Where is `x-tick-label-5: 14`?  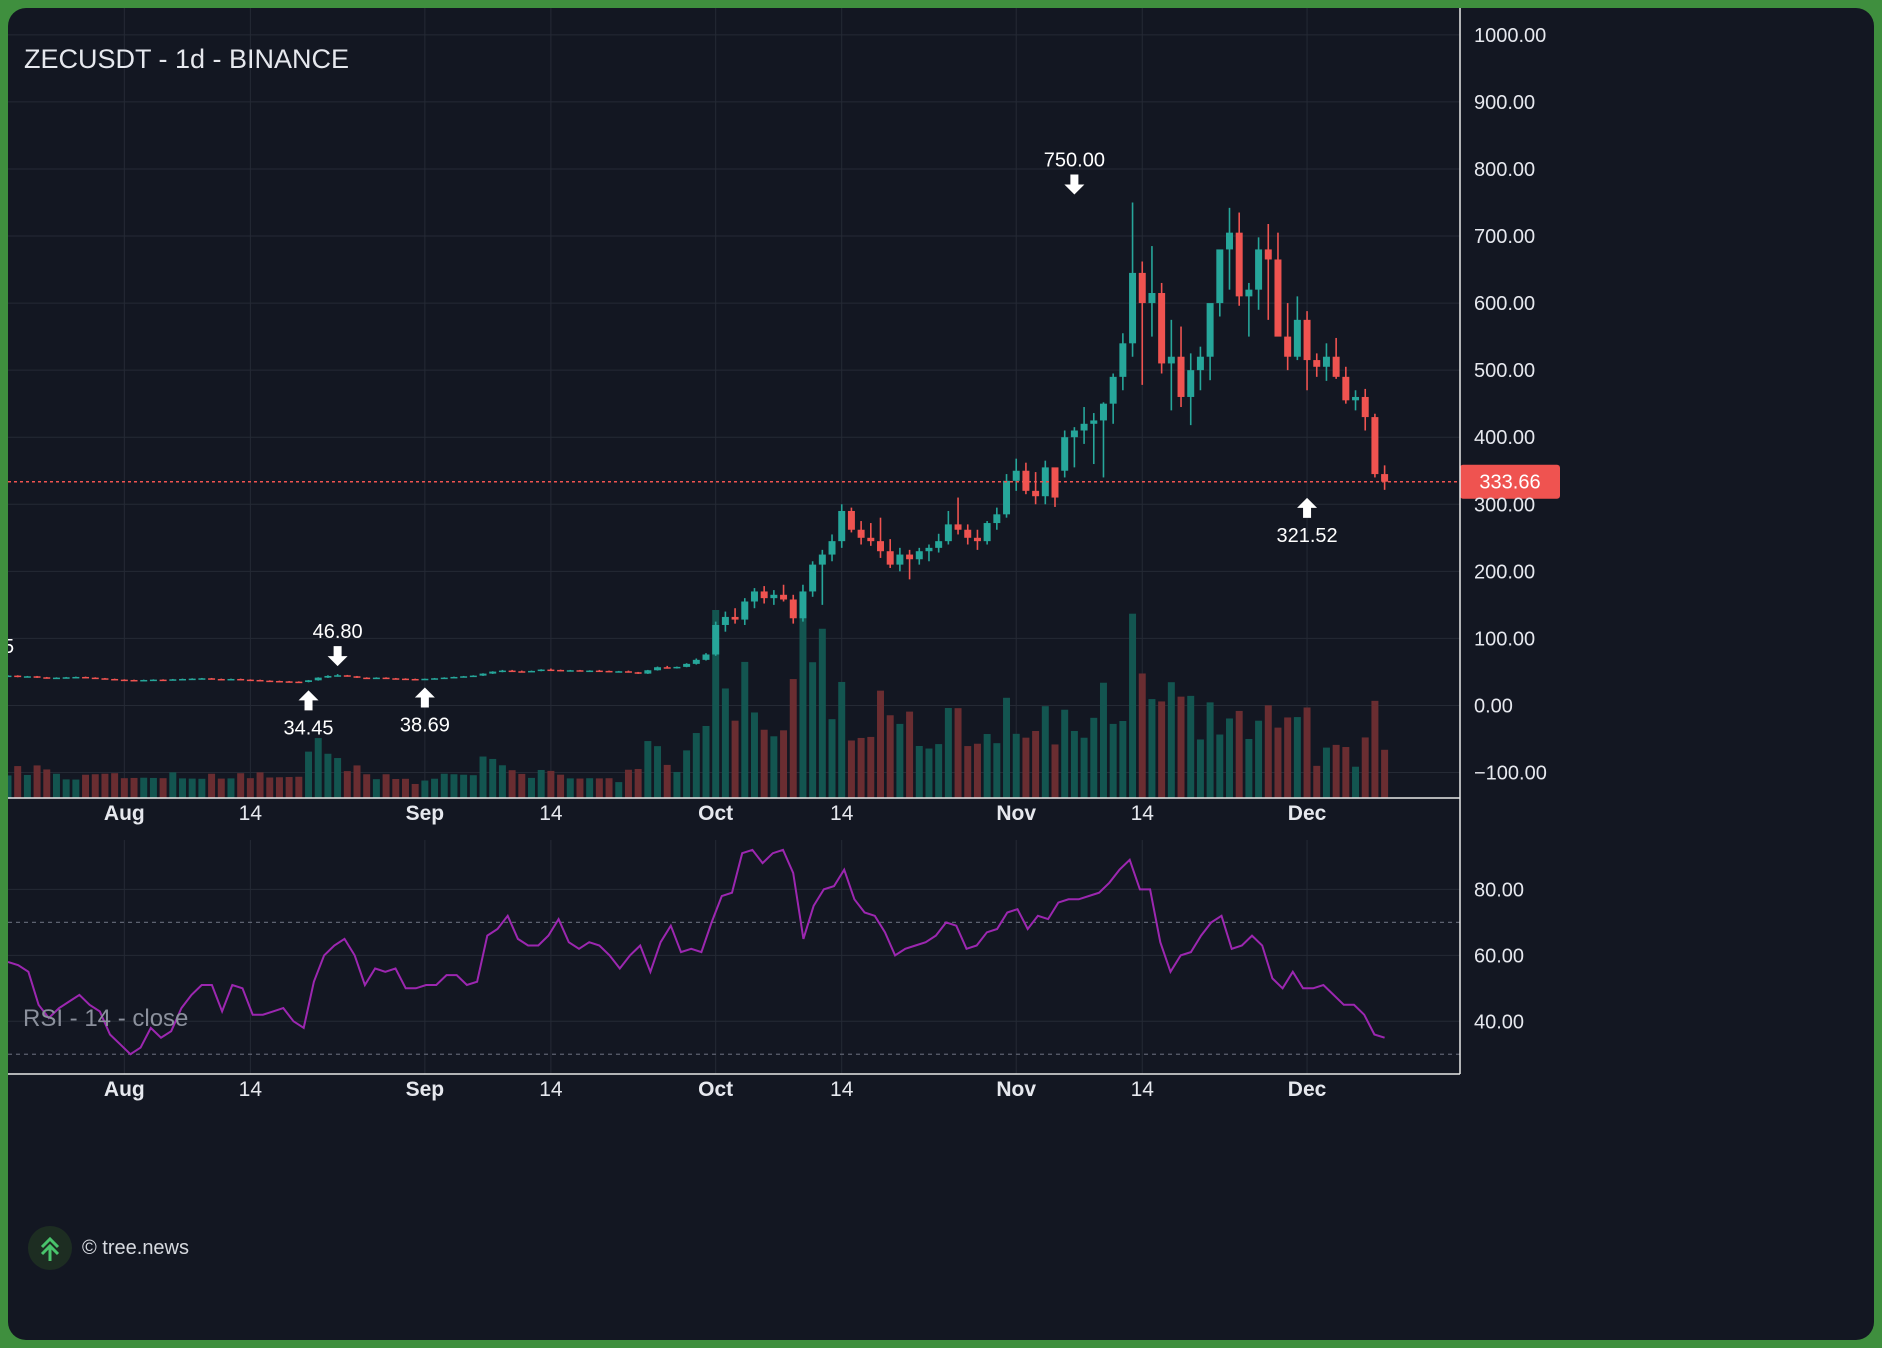 x-tick-label-5: 14 is located at coordinates (842, 813).